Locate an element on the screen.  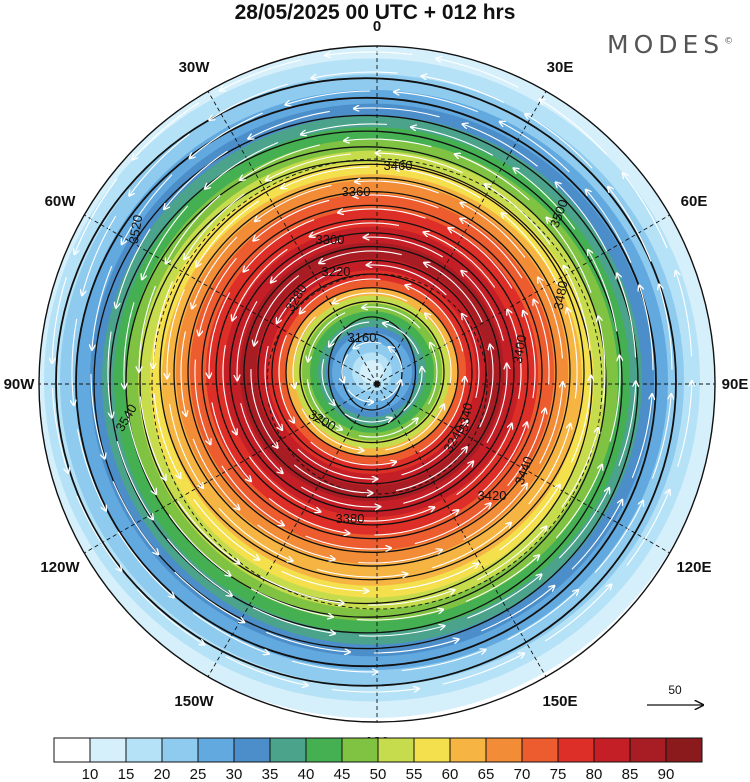
contour-label: 3300 is located at coordinates (330, 239).